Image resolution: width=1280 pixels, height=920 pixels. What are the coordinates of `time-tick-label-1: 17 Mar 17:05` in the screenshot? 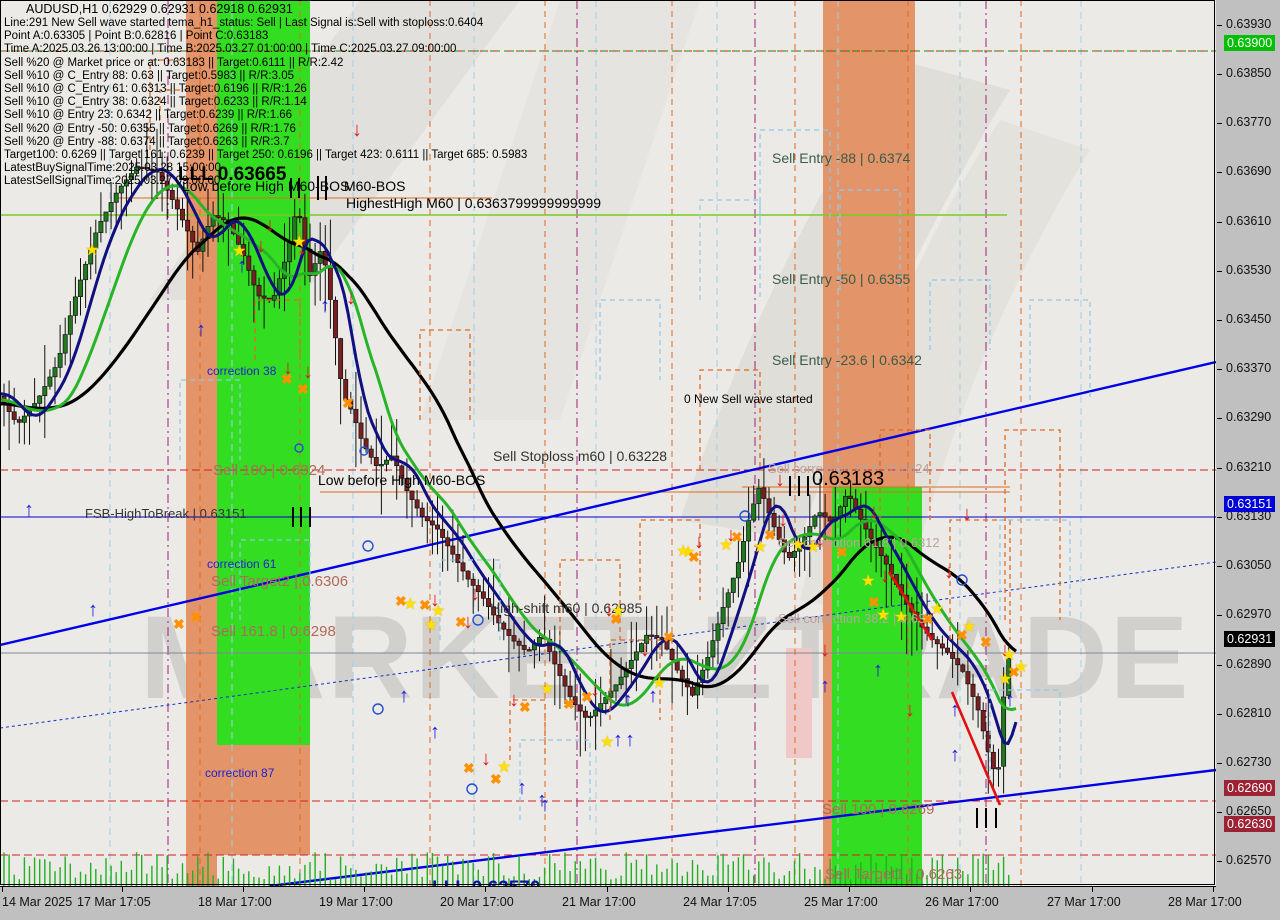 It's located at (114, 902).